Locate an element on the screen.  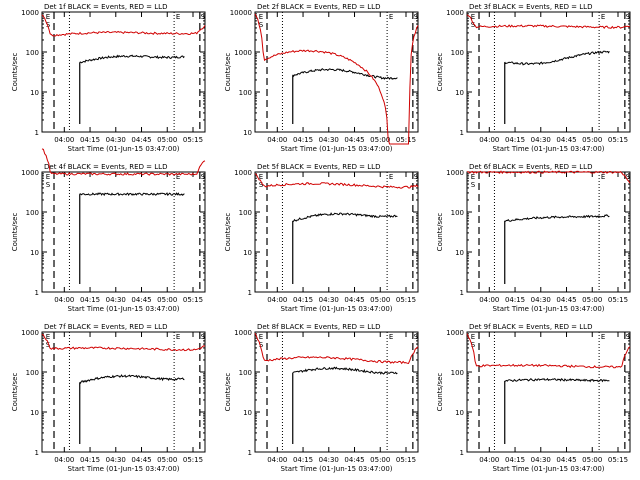
panel-title: Det 9f BLACK = Events, RED = LLD is located at coordinates (530, 327).